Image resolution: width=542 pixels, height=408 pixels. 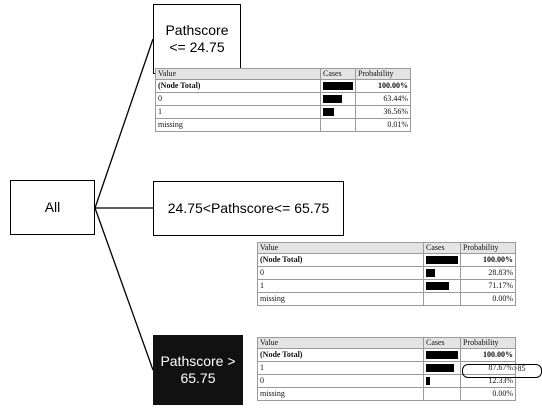 I want to click on node-high: Pathscore > 65.75, so click(x=198, y=370).